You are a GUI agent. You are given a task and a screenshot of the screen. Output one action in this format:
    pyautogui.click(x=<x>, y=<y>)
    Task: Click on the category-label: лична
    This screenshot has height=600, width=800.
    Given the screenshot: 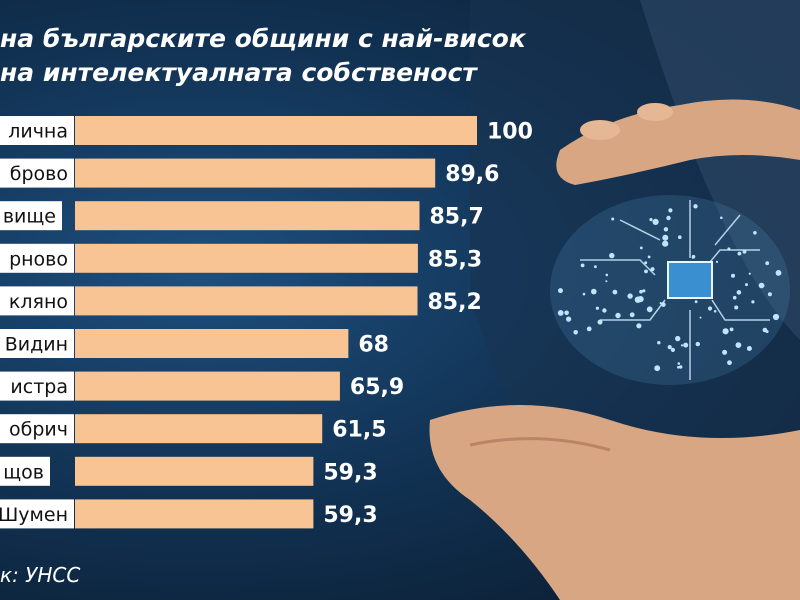 What is the action you would take?
    pyautogui.click(x=38, y=132)
    